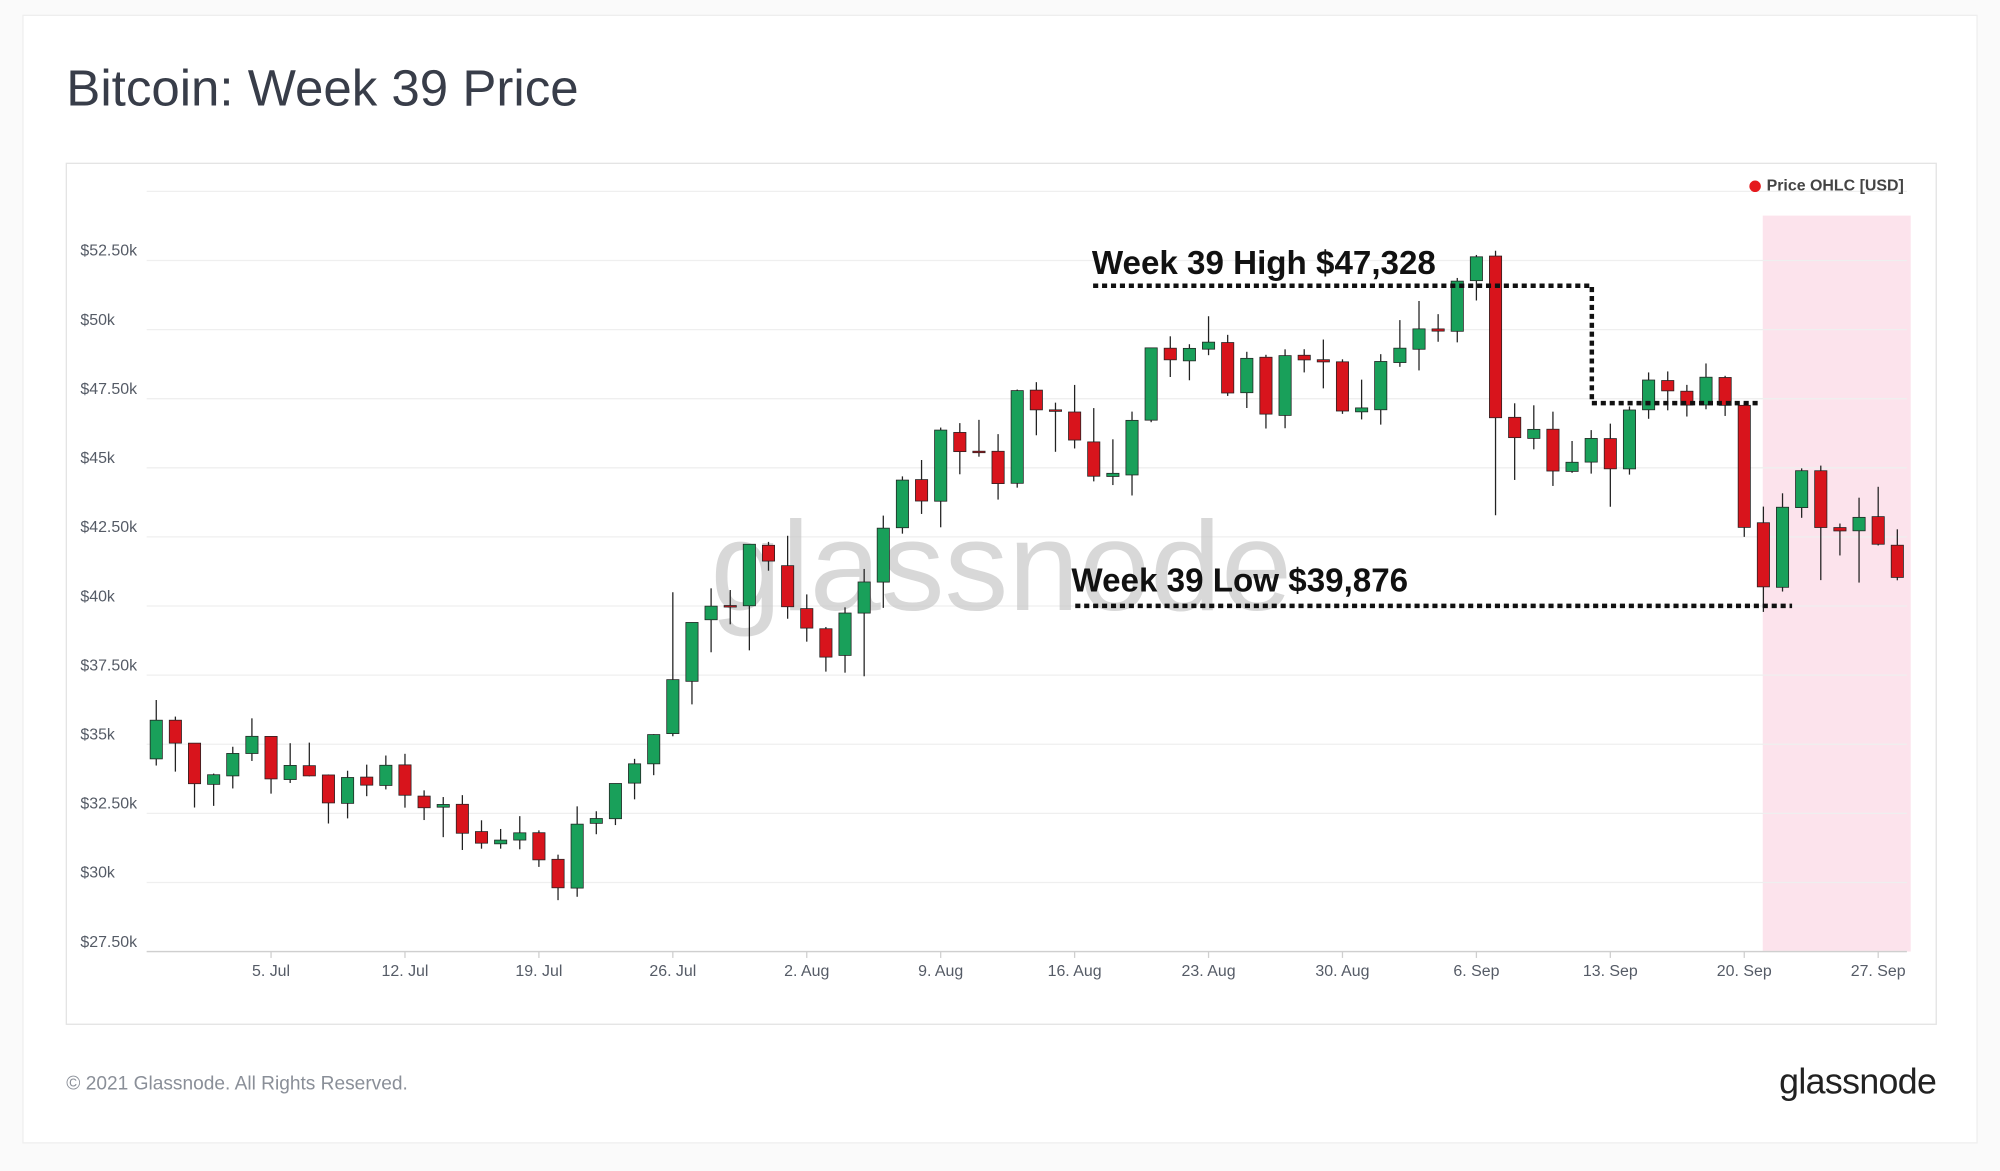 This screenshot has width=2000, height=1171. What do you see at coordinates (1744, 971) in the screenshot?
I see `x-tick-label: 20. Sep` at bounding box center [1744, 971].